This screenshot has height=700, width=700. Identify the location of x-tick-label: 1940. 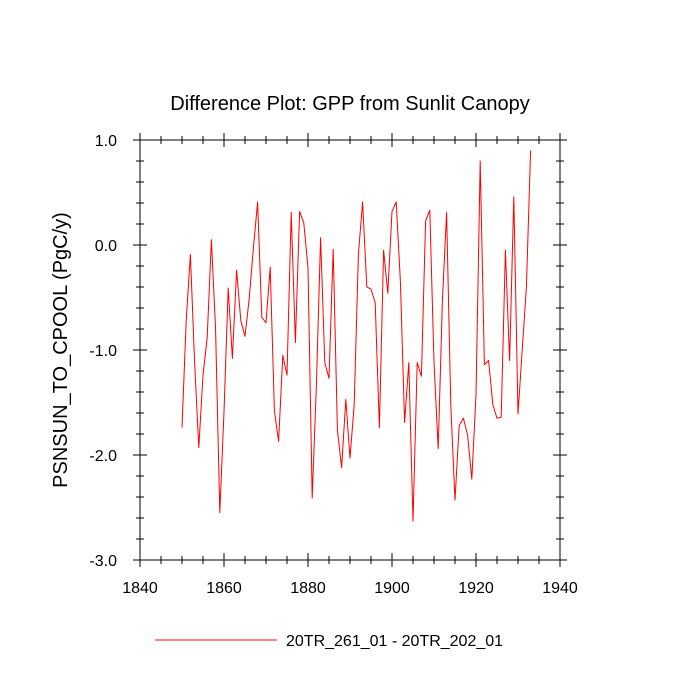
(560, 588).